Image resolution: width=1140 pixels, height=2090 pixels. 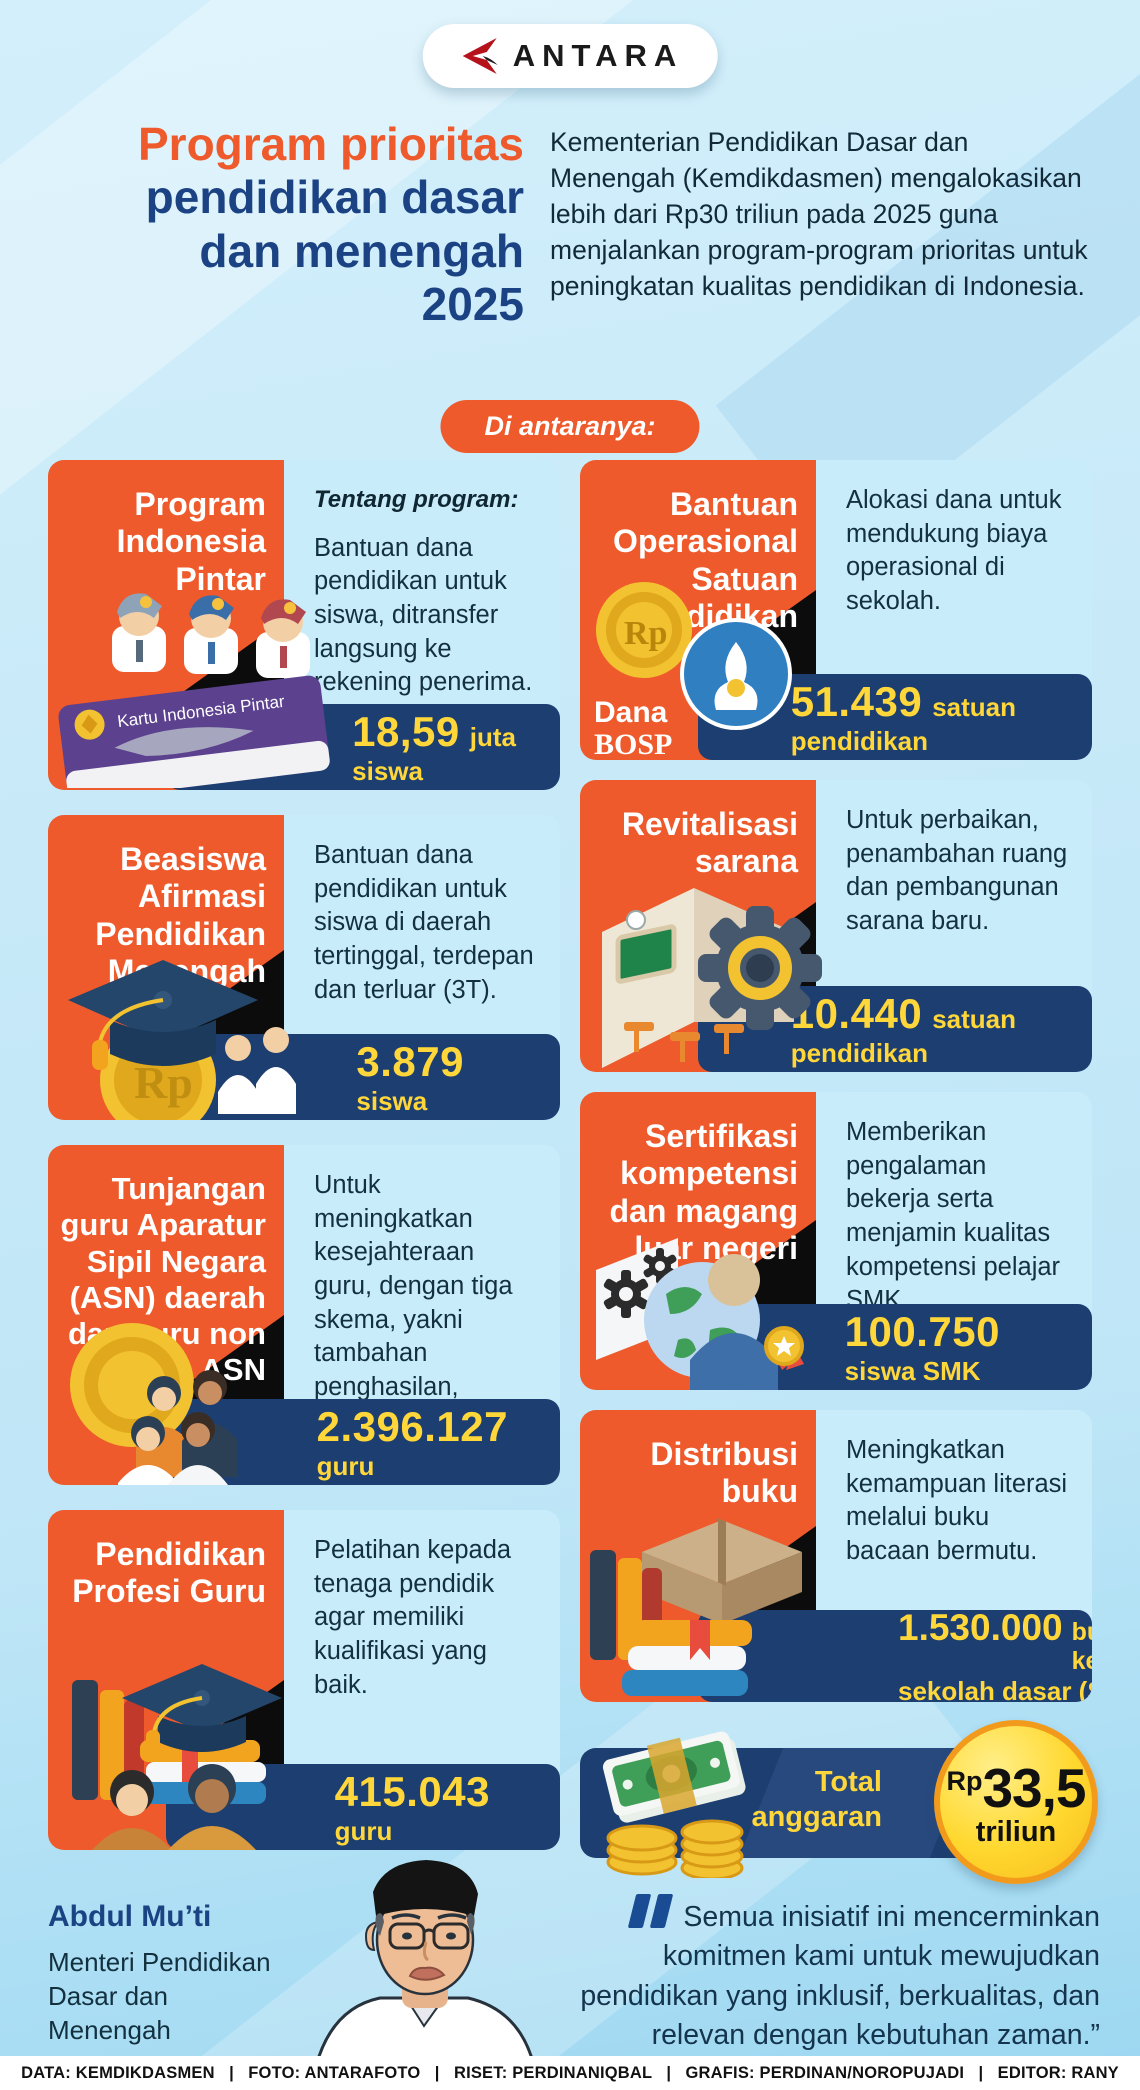 What do you see at coordinates (410, 1062) in the screenshot?
I see `stat-value: 3.879` at bounding box center [410, 1062].